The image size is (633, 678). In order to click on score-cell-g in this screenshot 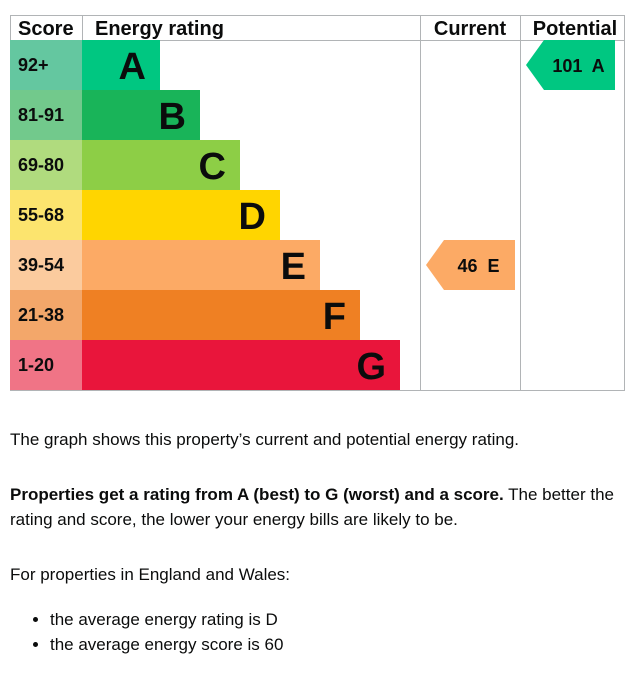, I will do `click(46, 365)`.